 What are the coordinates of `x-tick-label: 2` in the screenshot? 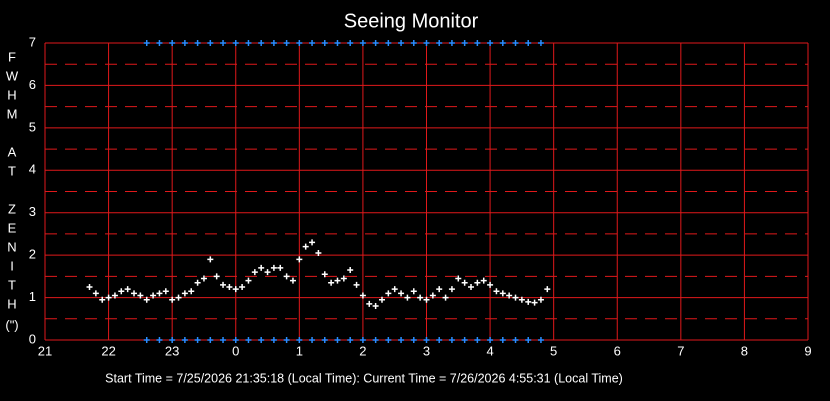 It's located at (362, 350).